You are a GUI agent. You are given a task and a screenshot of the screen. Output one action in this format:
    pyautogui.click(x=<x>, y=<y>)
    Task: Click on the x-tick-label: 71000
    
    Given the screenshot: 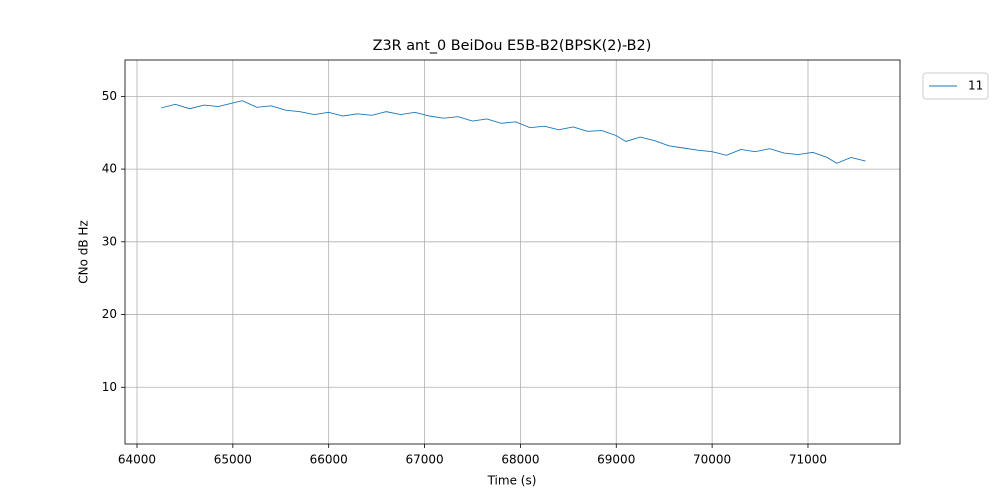 What is the action you would take?
    pyautogui.click(x=808, y=460)
    